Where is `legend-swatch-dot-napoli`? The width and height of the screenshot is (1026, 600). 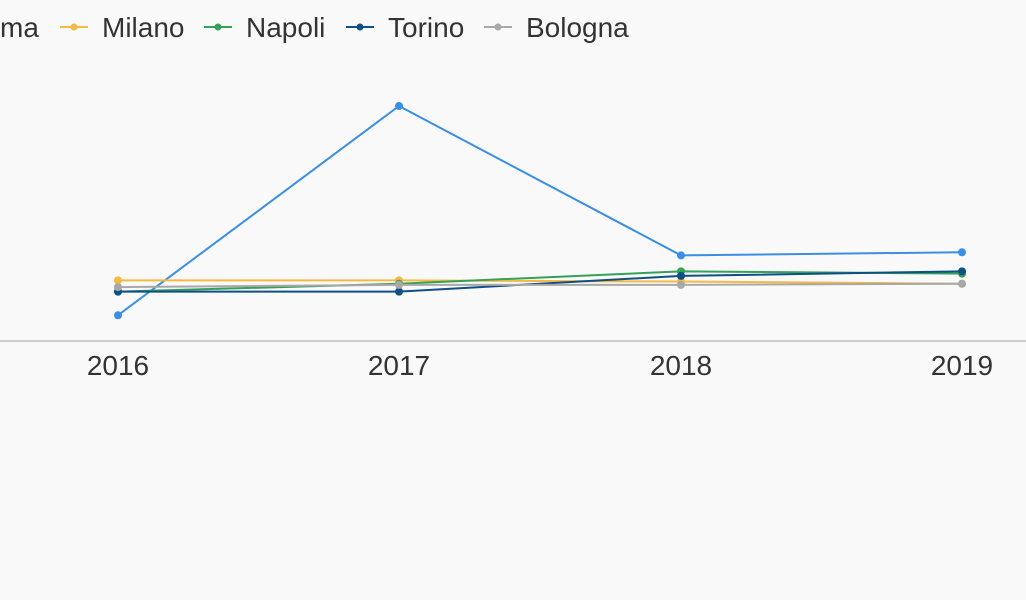 legend-swatch-dot-napoli is located at coordinates (218, 27).